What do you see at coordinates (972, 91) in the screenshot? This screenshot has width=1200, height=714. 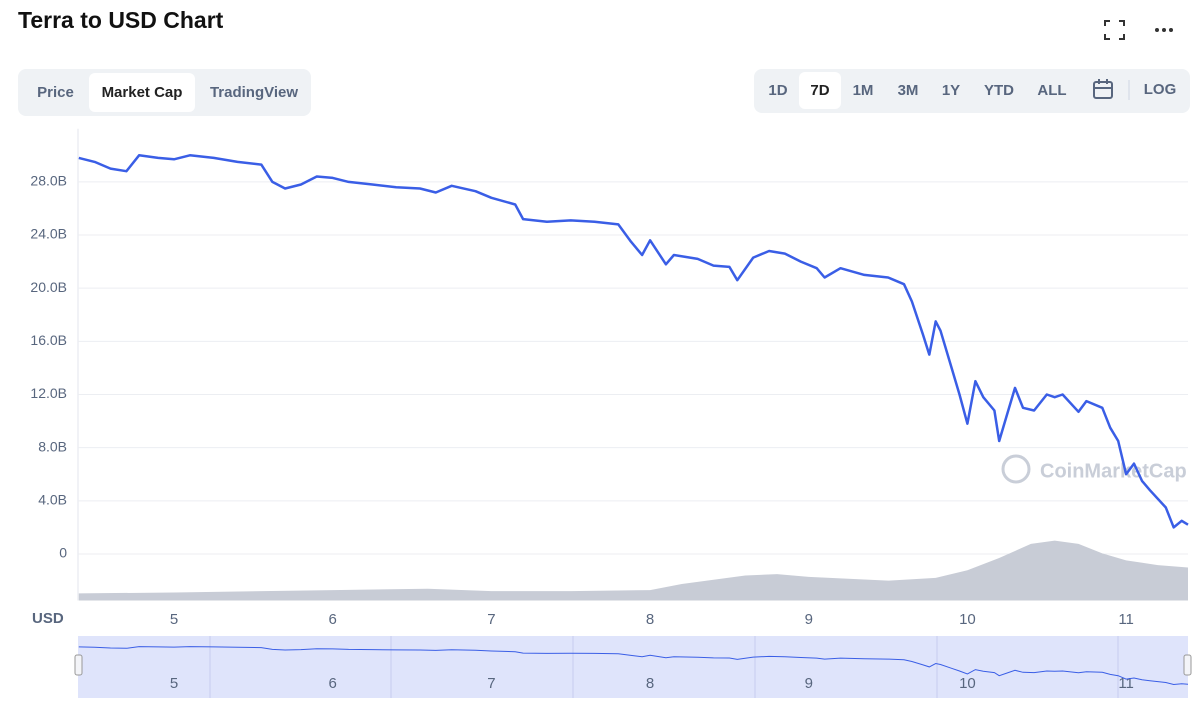 I see `range-group` at bounding box center [972, 91].